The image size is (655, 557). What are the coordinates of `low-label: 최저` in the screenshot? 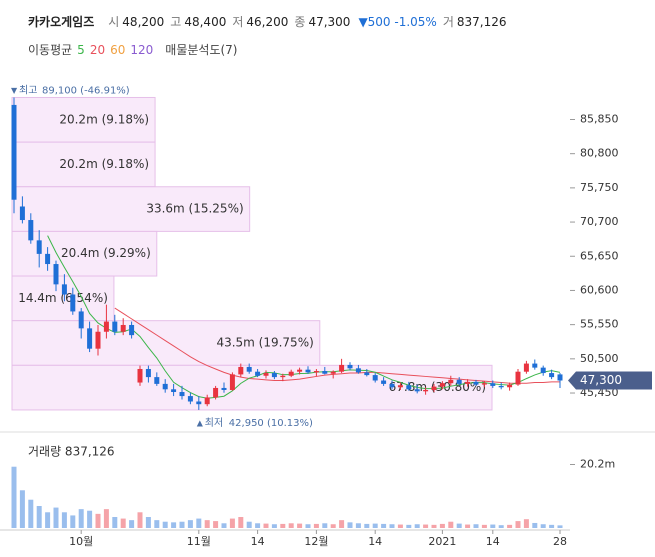 It's located at (214, 423).